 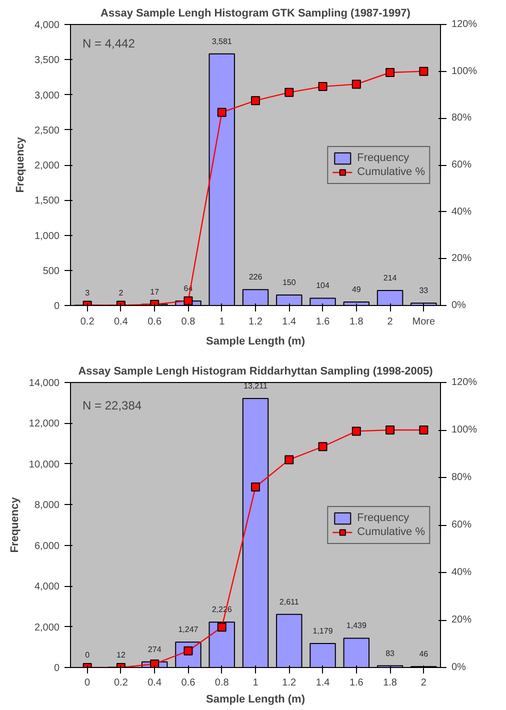 What do you see at coordinates (112, 405) in the screenshot?
I see `annotation: N = 22,384` at bounding box center [112, 405].